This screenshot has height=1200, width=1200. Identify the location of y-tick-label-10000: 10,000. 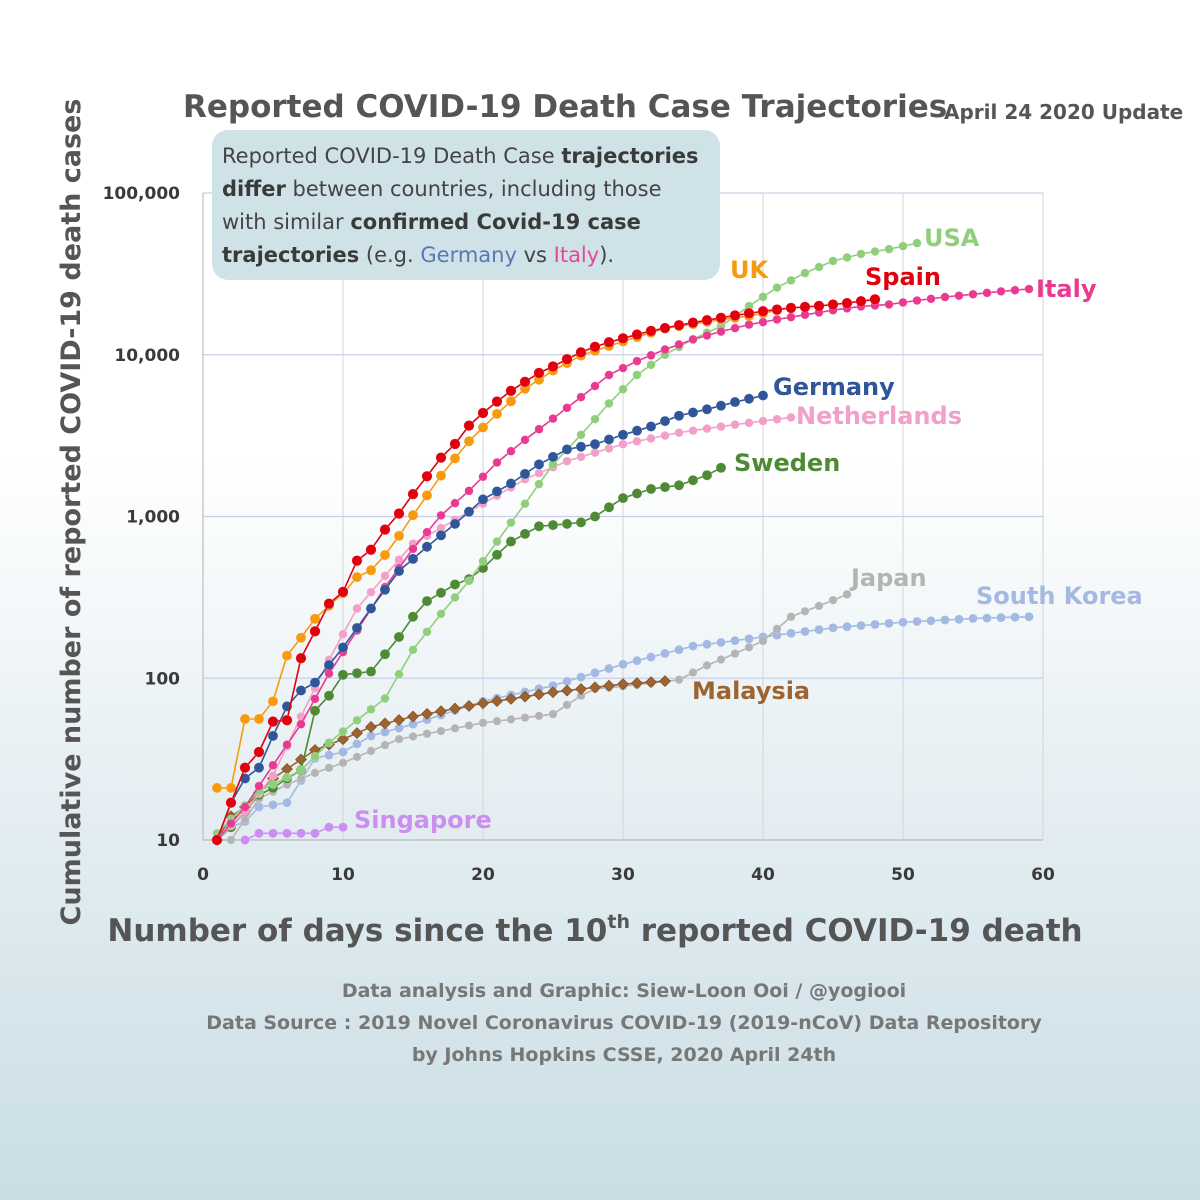
(147, 356).